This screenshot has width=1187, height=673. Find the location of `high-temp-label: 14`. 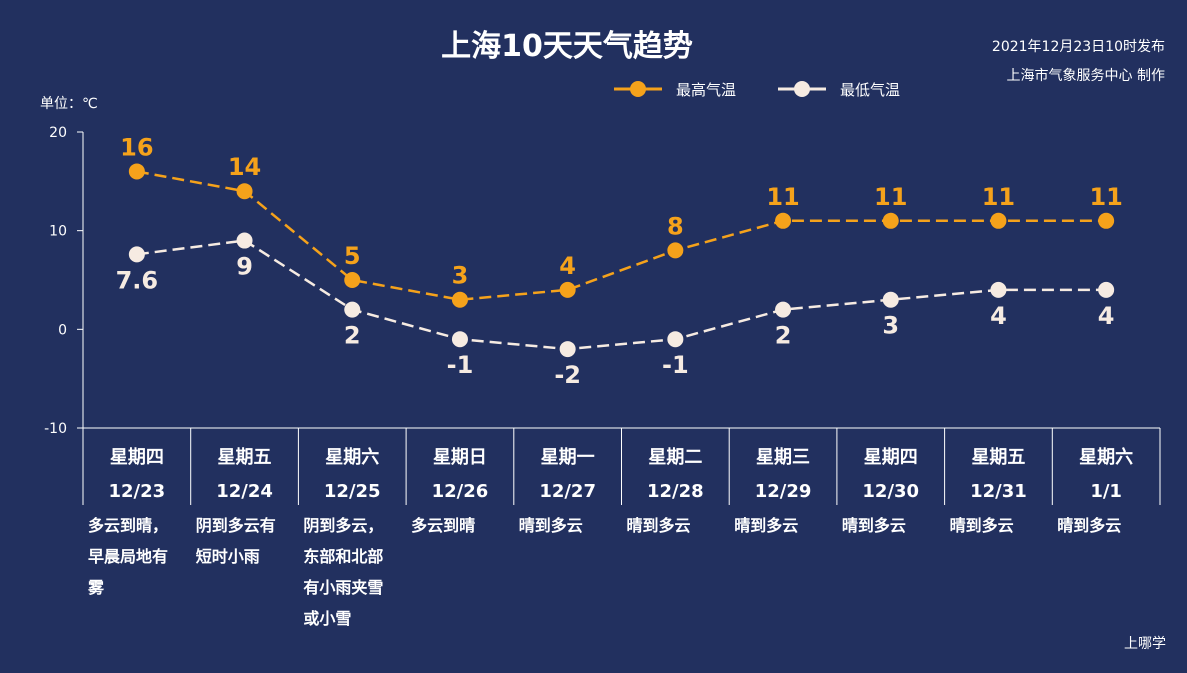

high-temp-label: 14 is located at coordinates (244, 167).